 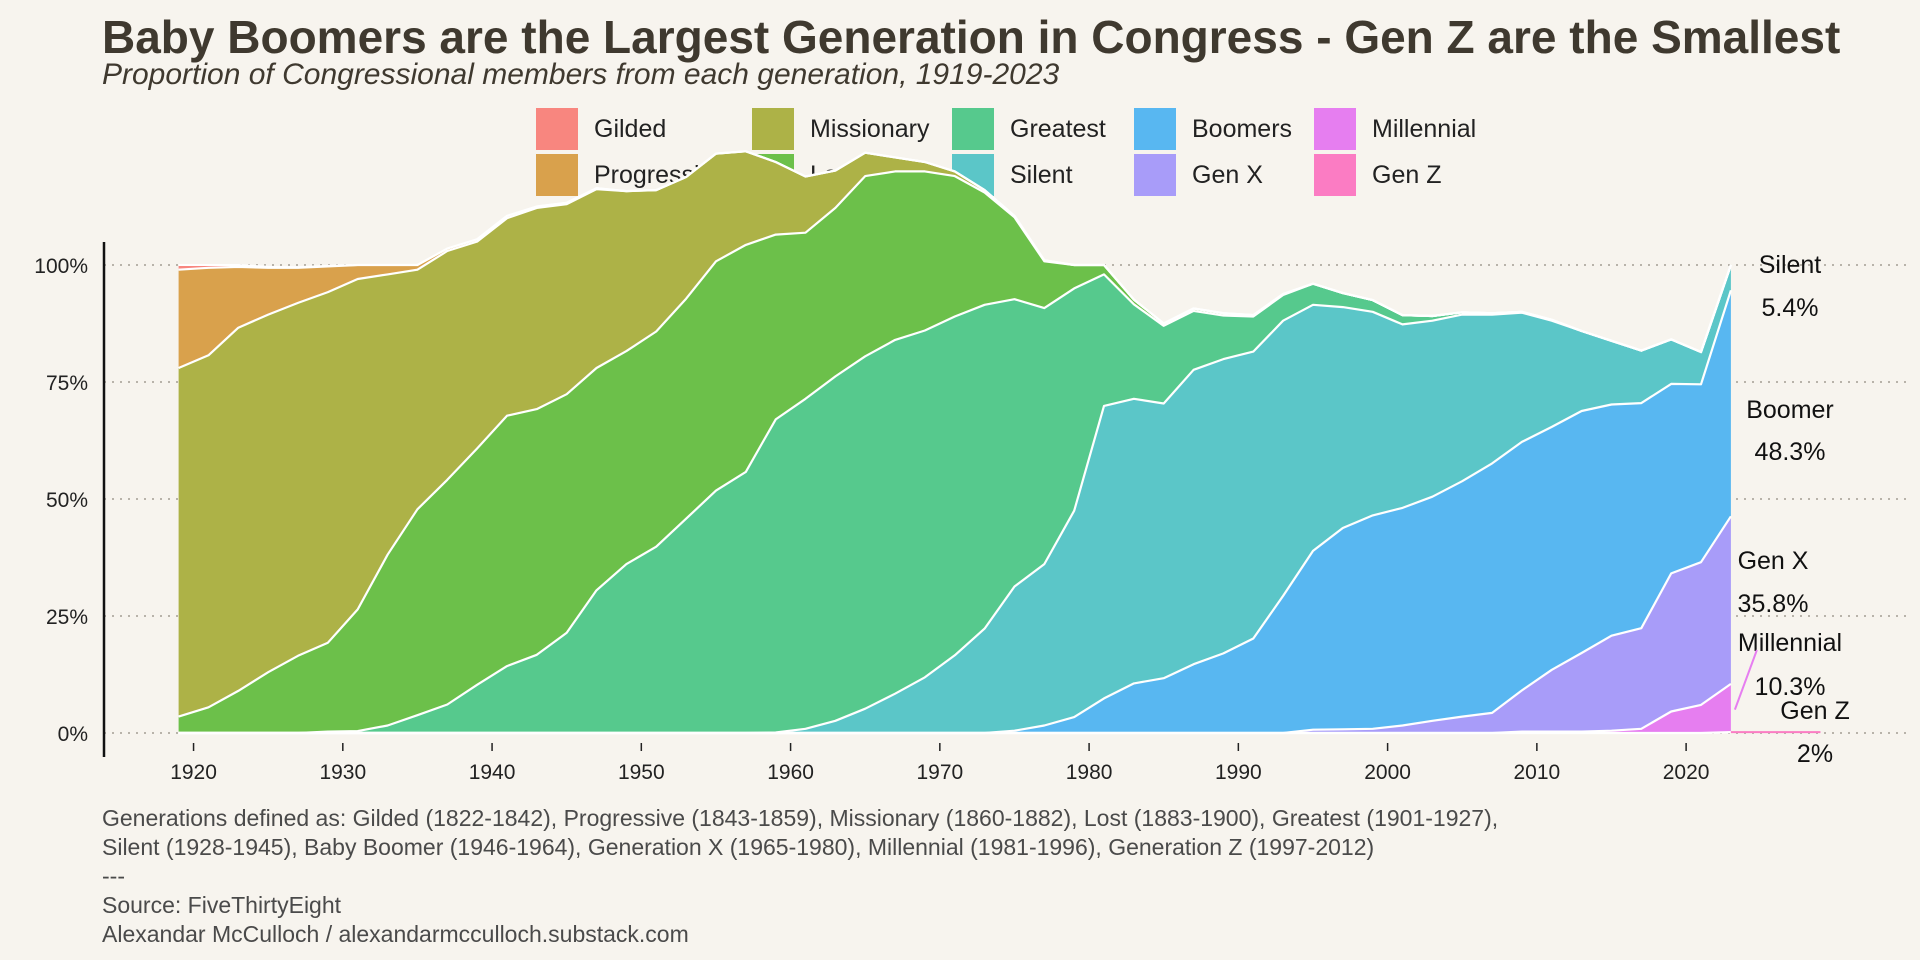 What do you see at coordinates (1537, 772) in the screenshot?
I see `x-tick-label: 2010` at bounding box center [1537, 772].